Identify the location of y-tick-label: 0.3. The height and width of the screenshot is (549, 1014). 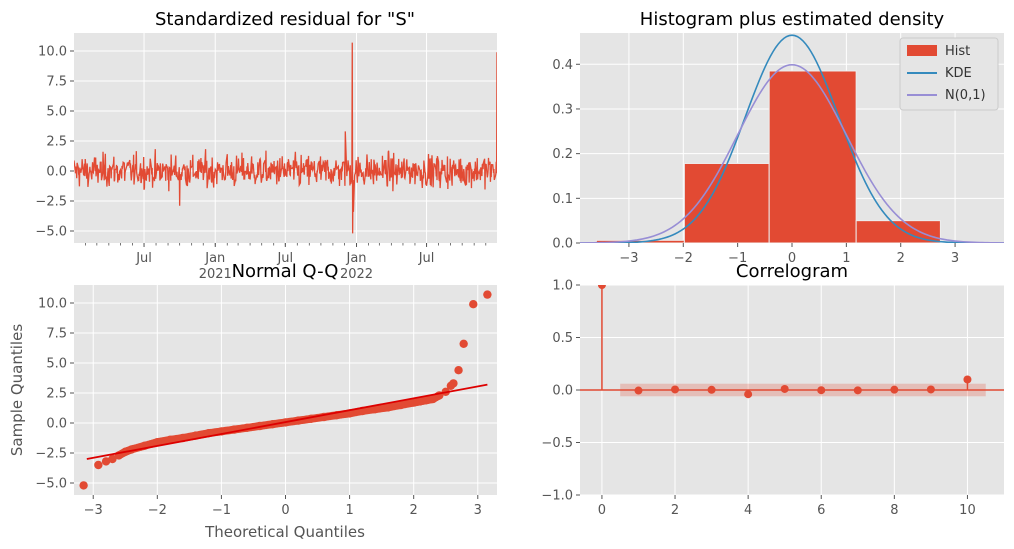
(562, 109).